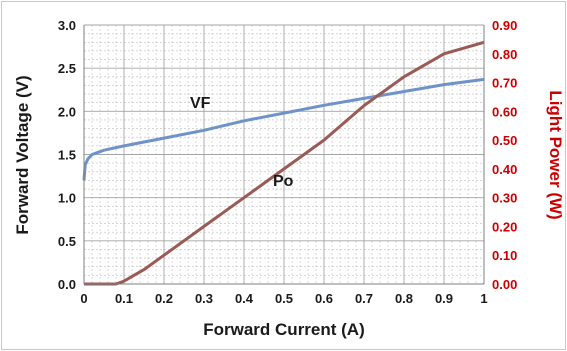 The height and width of the screenshot is (351, 567). I want to click on y-right-tick-label: 0.30, so click(504, 198).